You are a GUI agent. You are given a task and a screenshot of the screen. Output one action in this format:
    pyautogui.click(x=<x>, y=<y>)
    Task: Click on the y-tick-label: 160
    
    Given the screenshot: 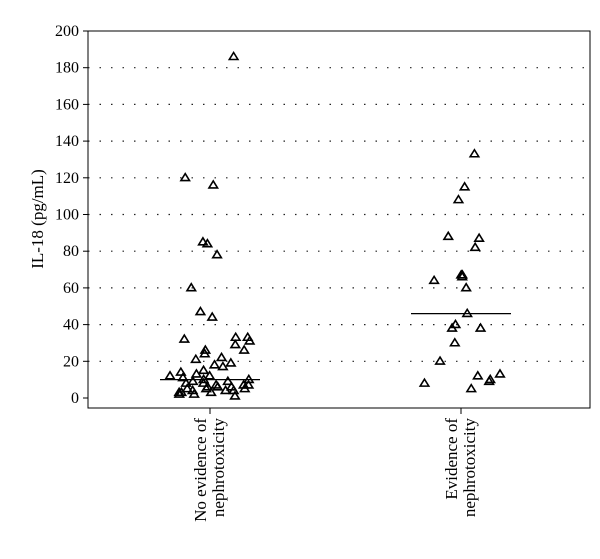 What is the action you would take?
    pyautogui.click(x=67, y=104)
    